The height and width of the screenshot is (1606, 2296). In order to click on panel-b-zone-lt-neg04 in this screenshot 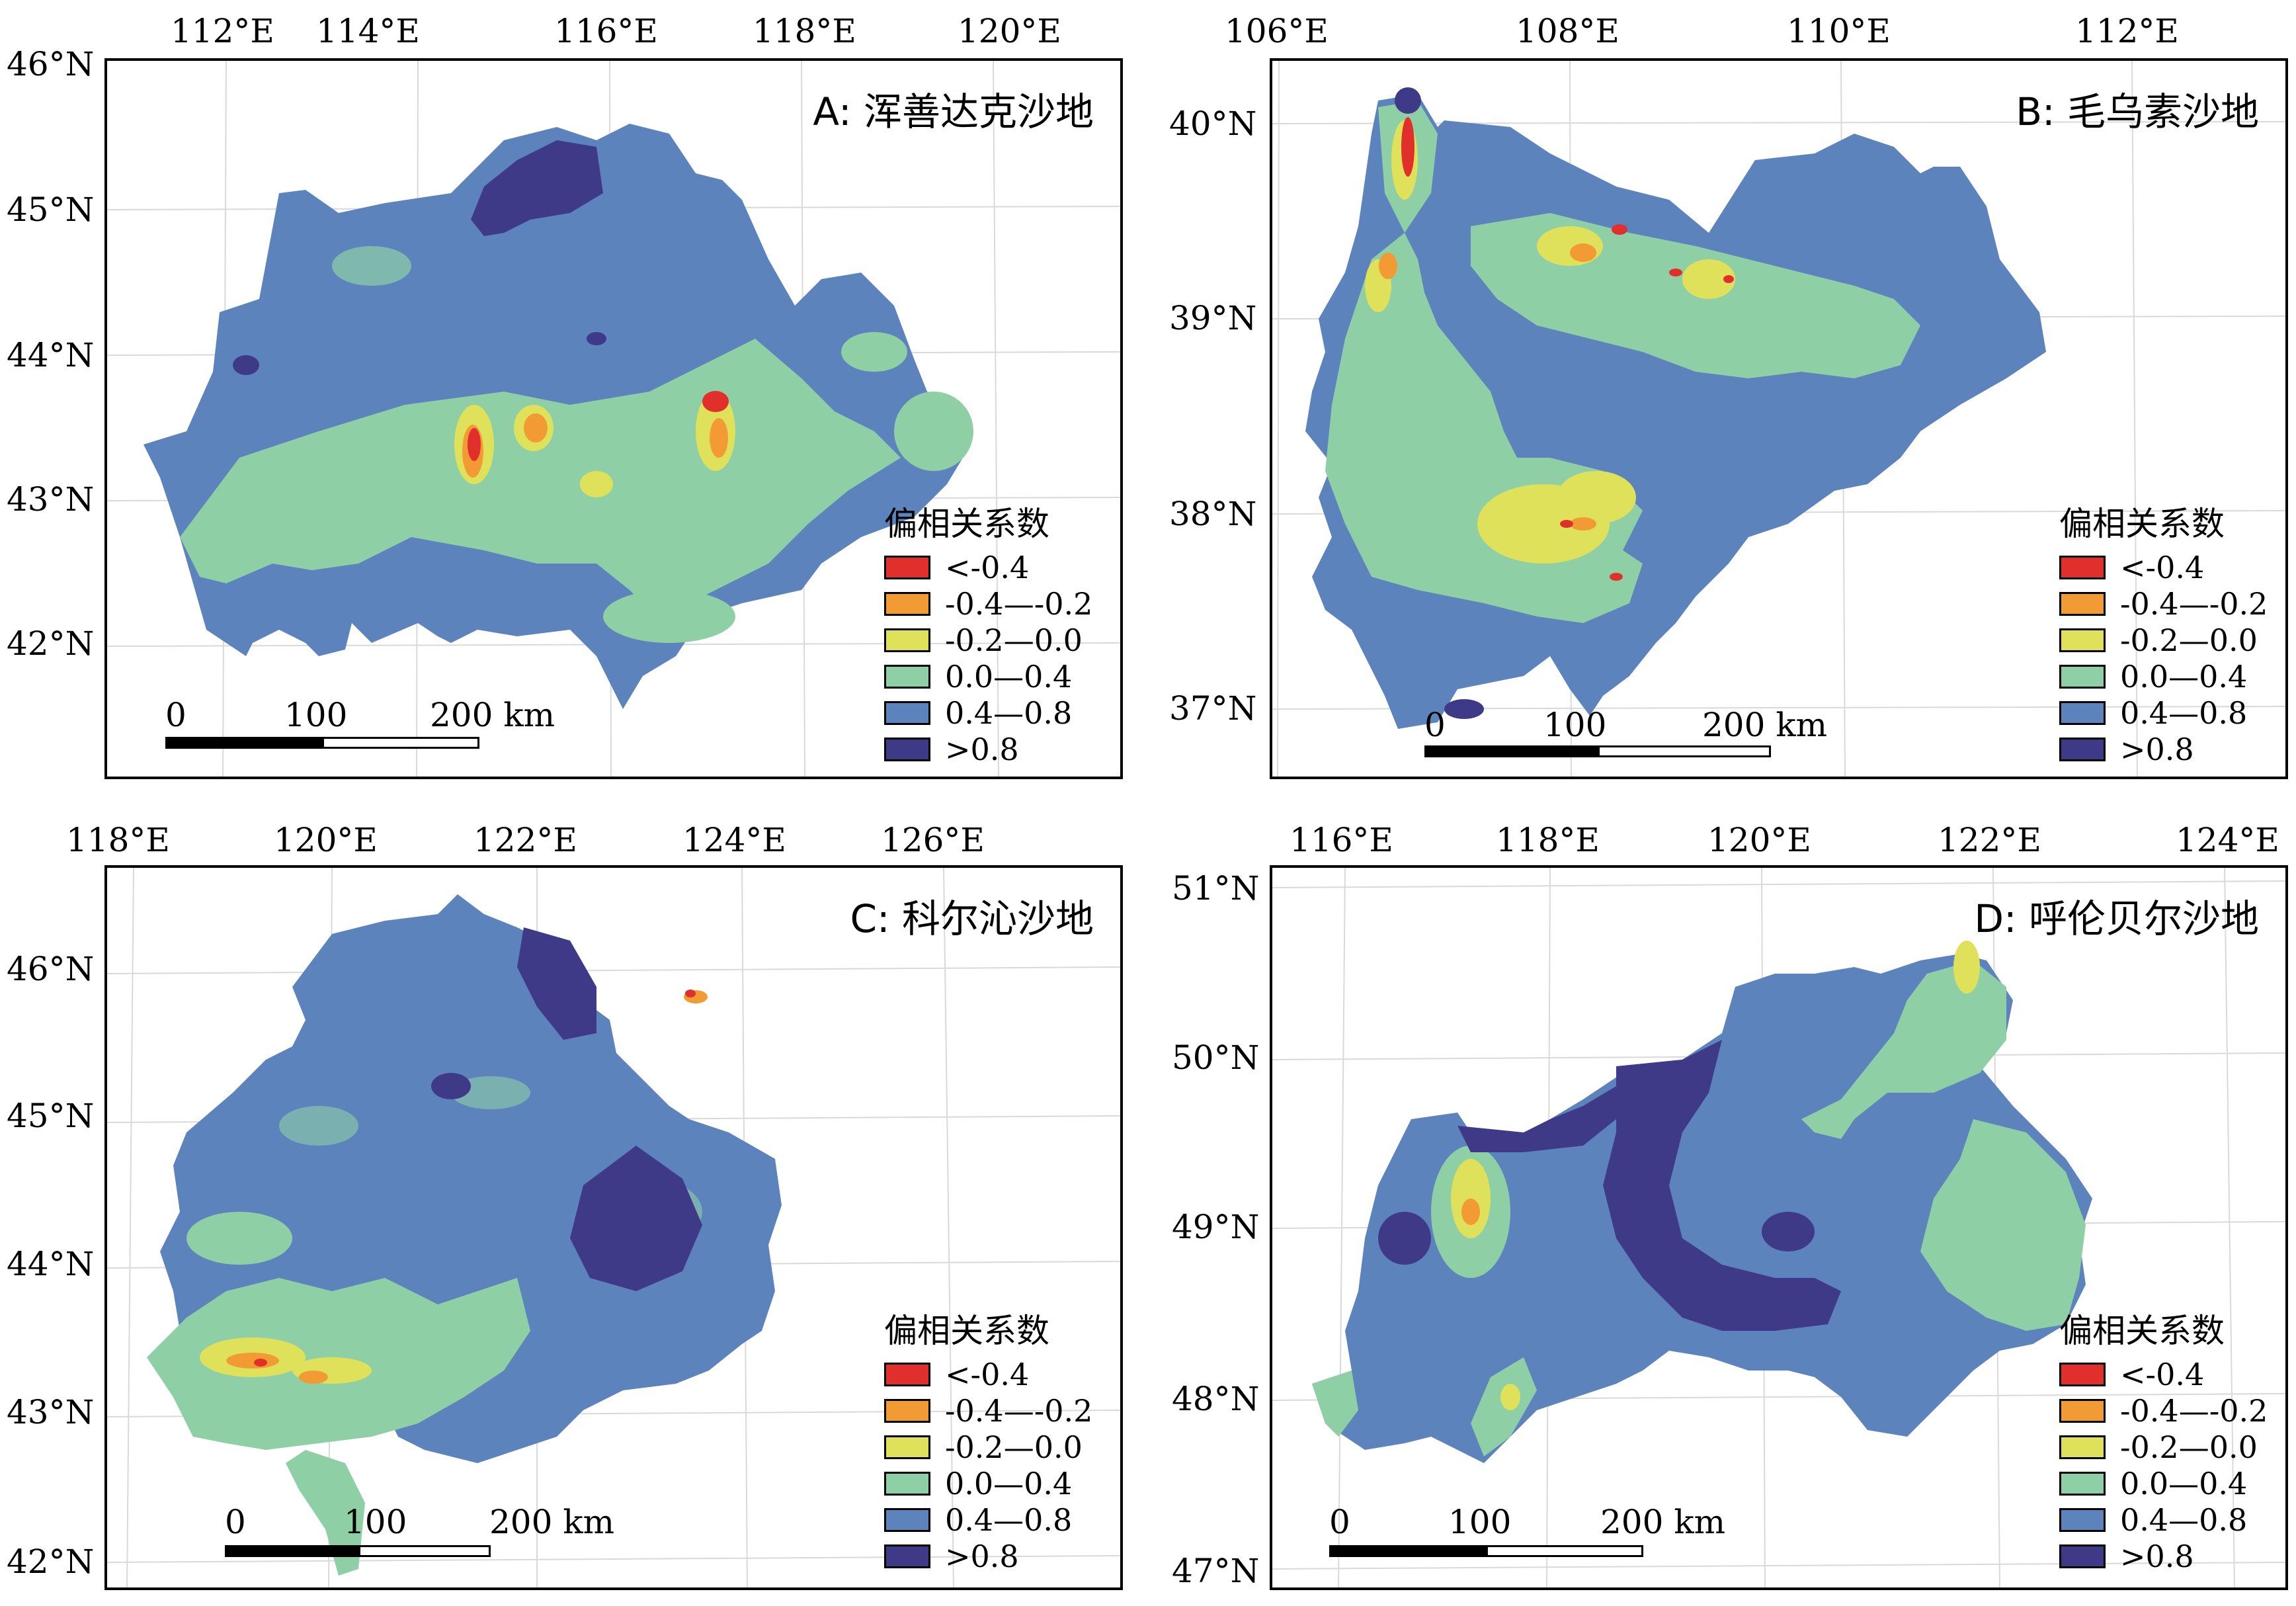, I will do `click(1567, 349)`.